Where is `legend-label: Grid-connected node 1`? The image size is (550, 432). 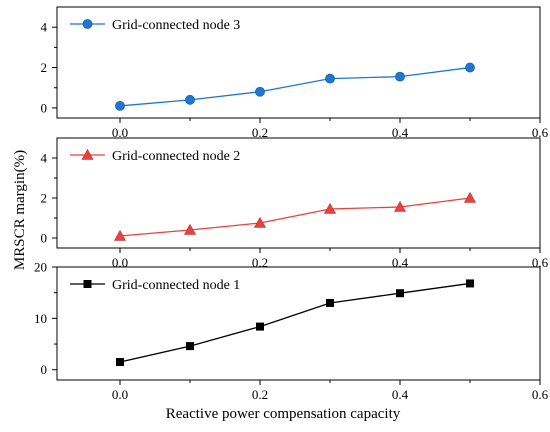
legend-label: Grid-connected node 1 is located at coordinates (176, 285).